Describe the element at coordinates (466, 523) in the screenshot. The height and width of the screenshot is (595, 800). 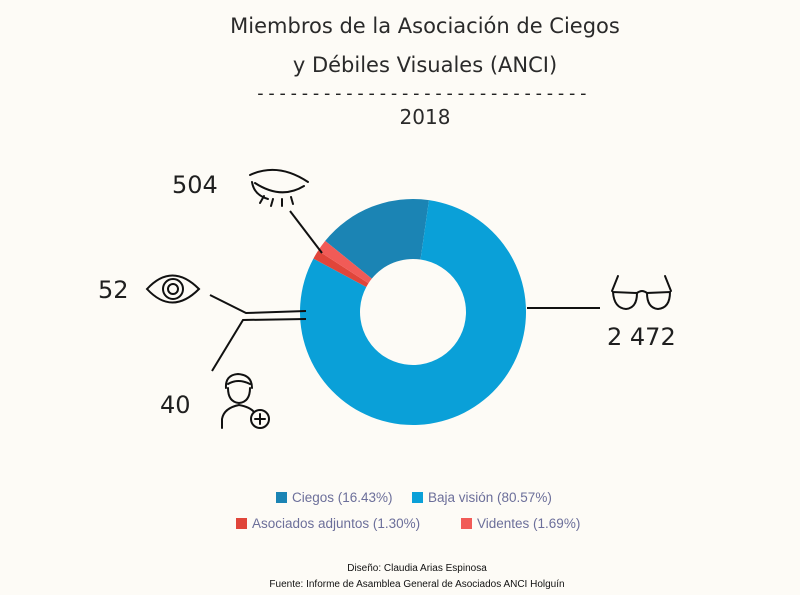
I see `legend-swatch-videntes` at that location.